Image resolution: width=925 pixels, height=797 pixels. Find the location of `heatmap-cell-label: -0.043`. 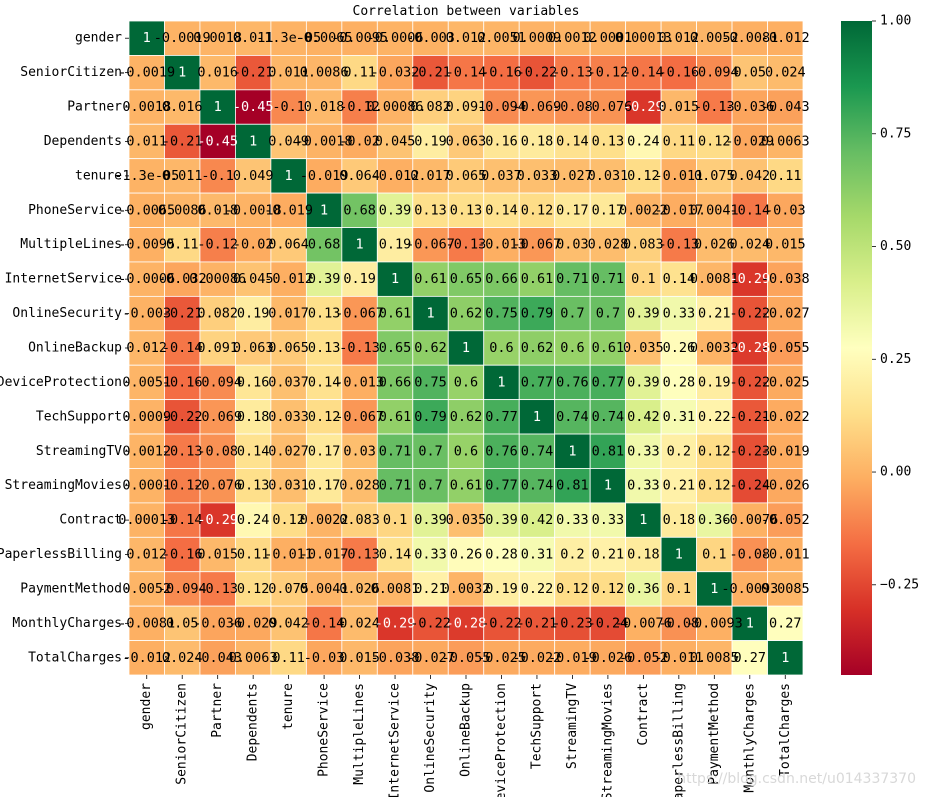

heatmap-cell-label: -0.043 is located at coordinates (217, 658).